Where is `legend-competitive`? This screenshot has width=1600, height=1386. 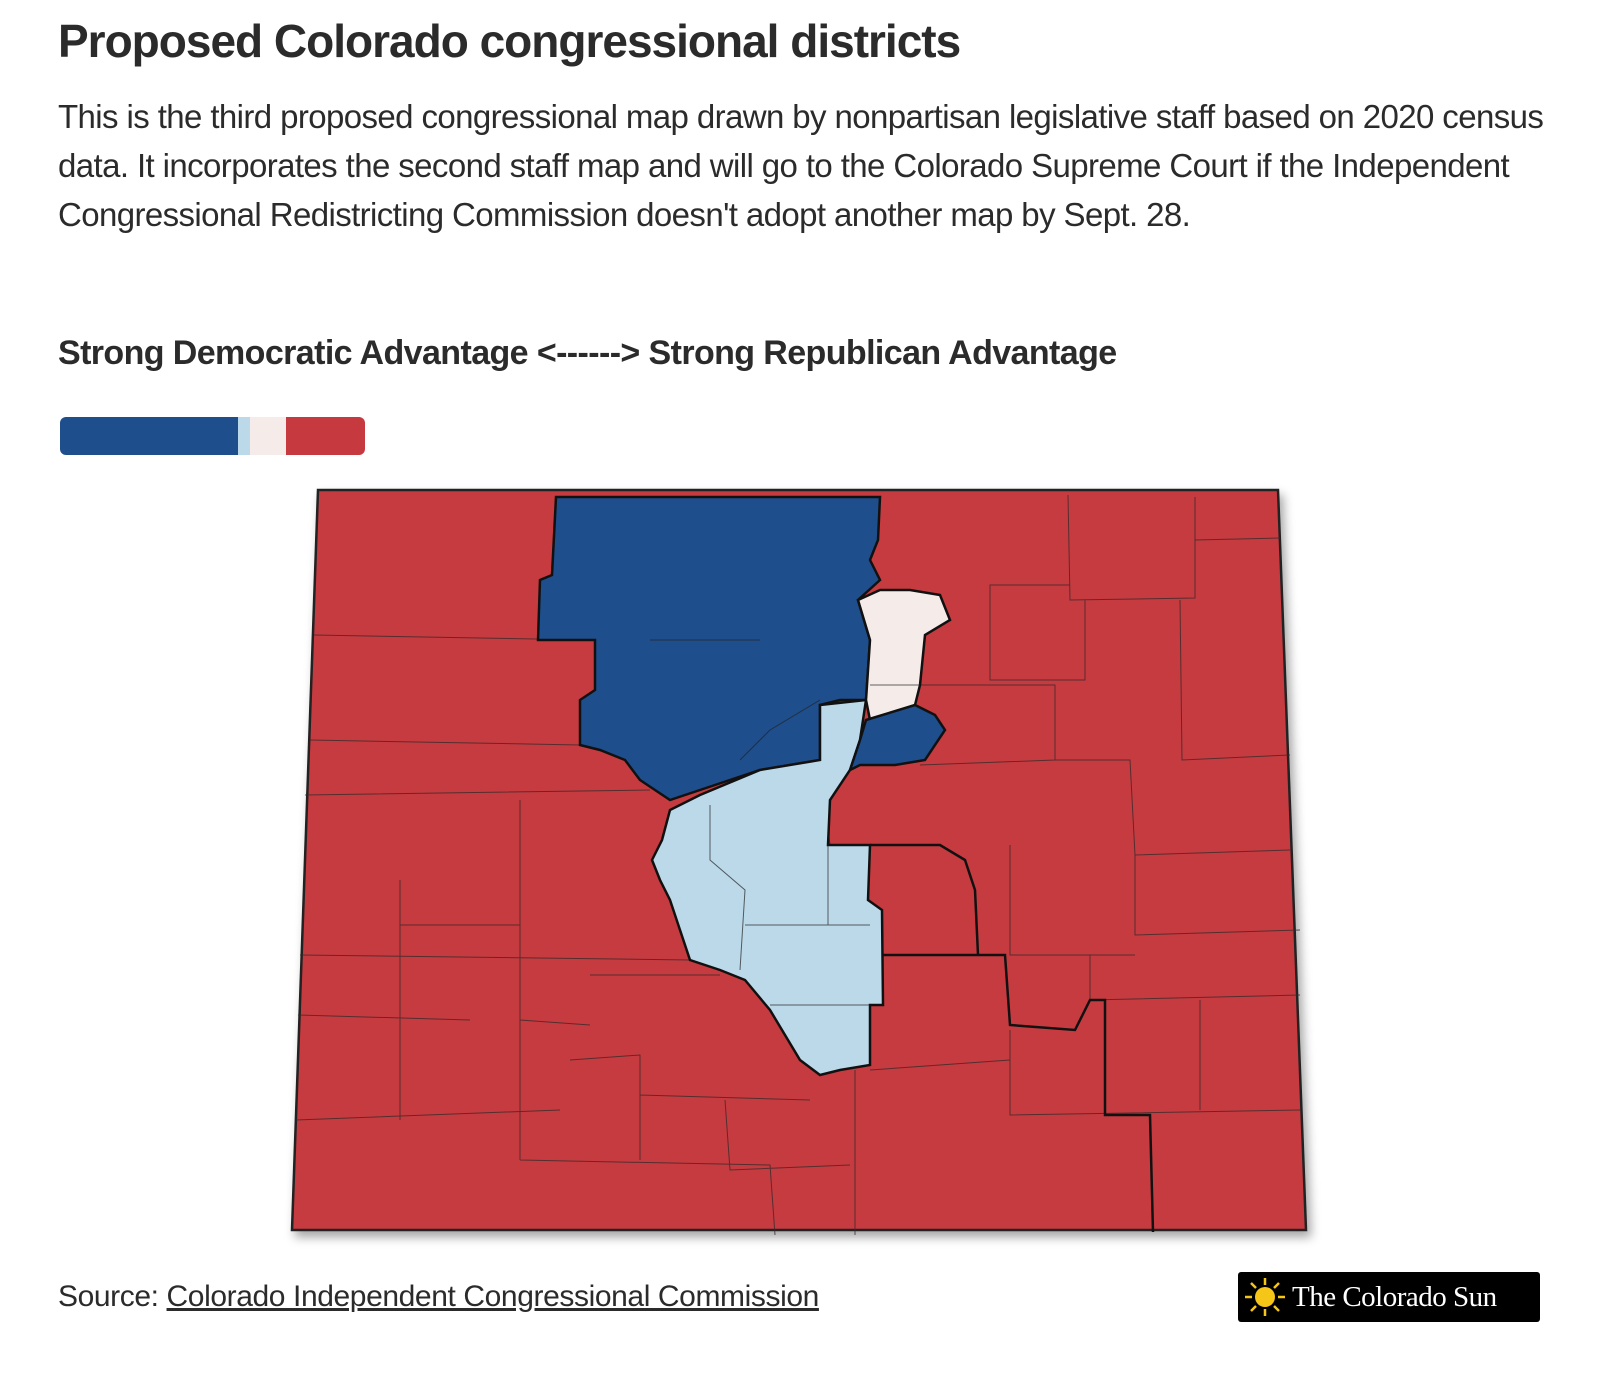 legend-competitive is located at coordinates (268, 436).